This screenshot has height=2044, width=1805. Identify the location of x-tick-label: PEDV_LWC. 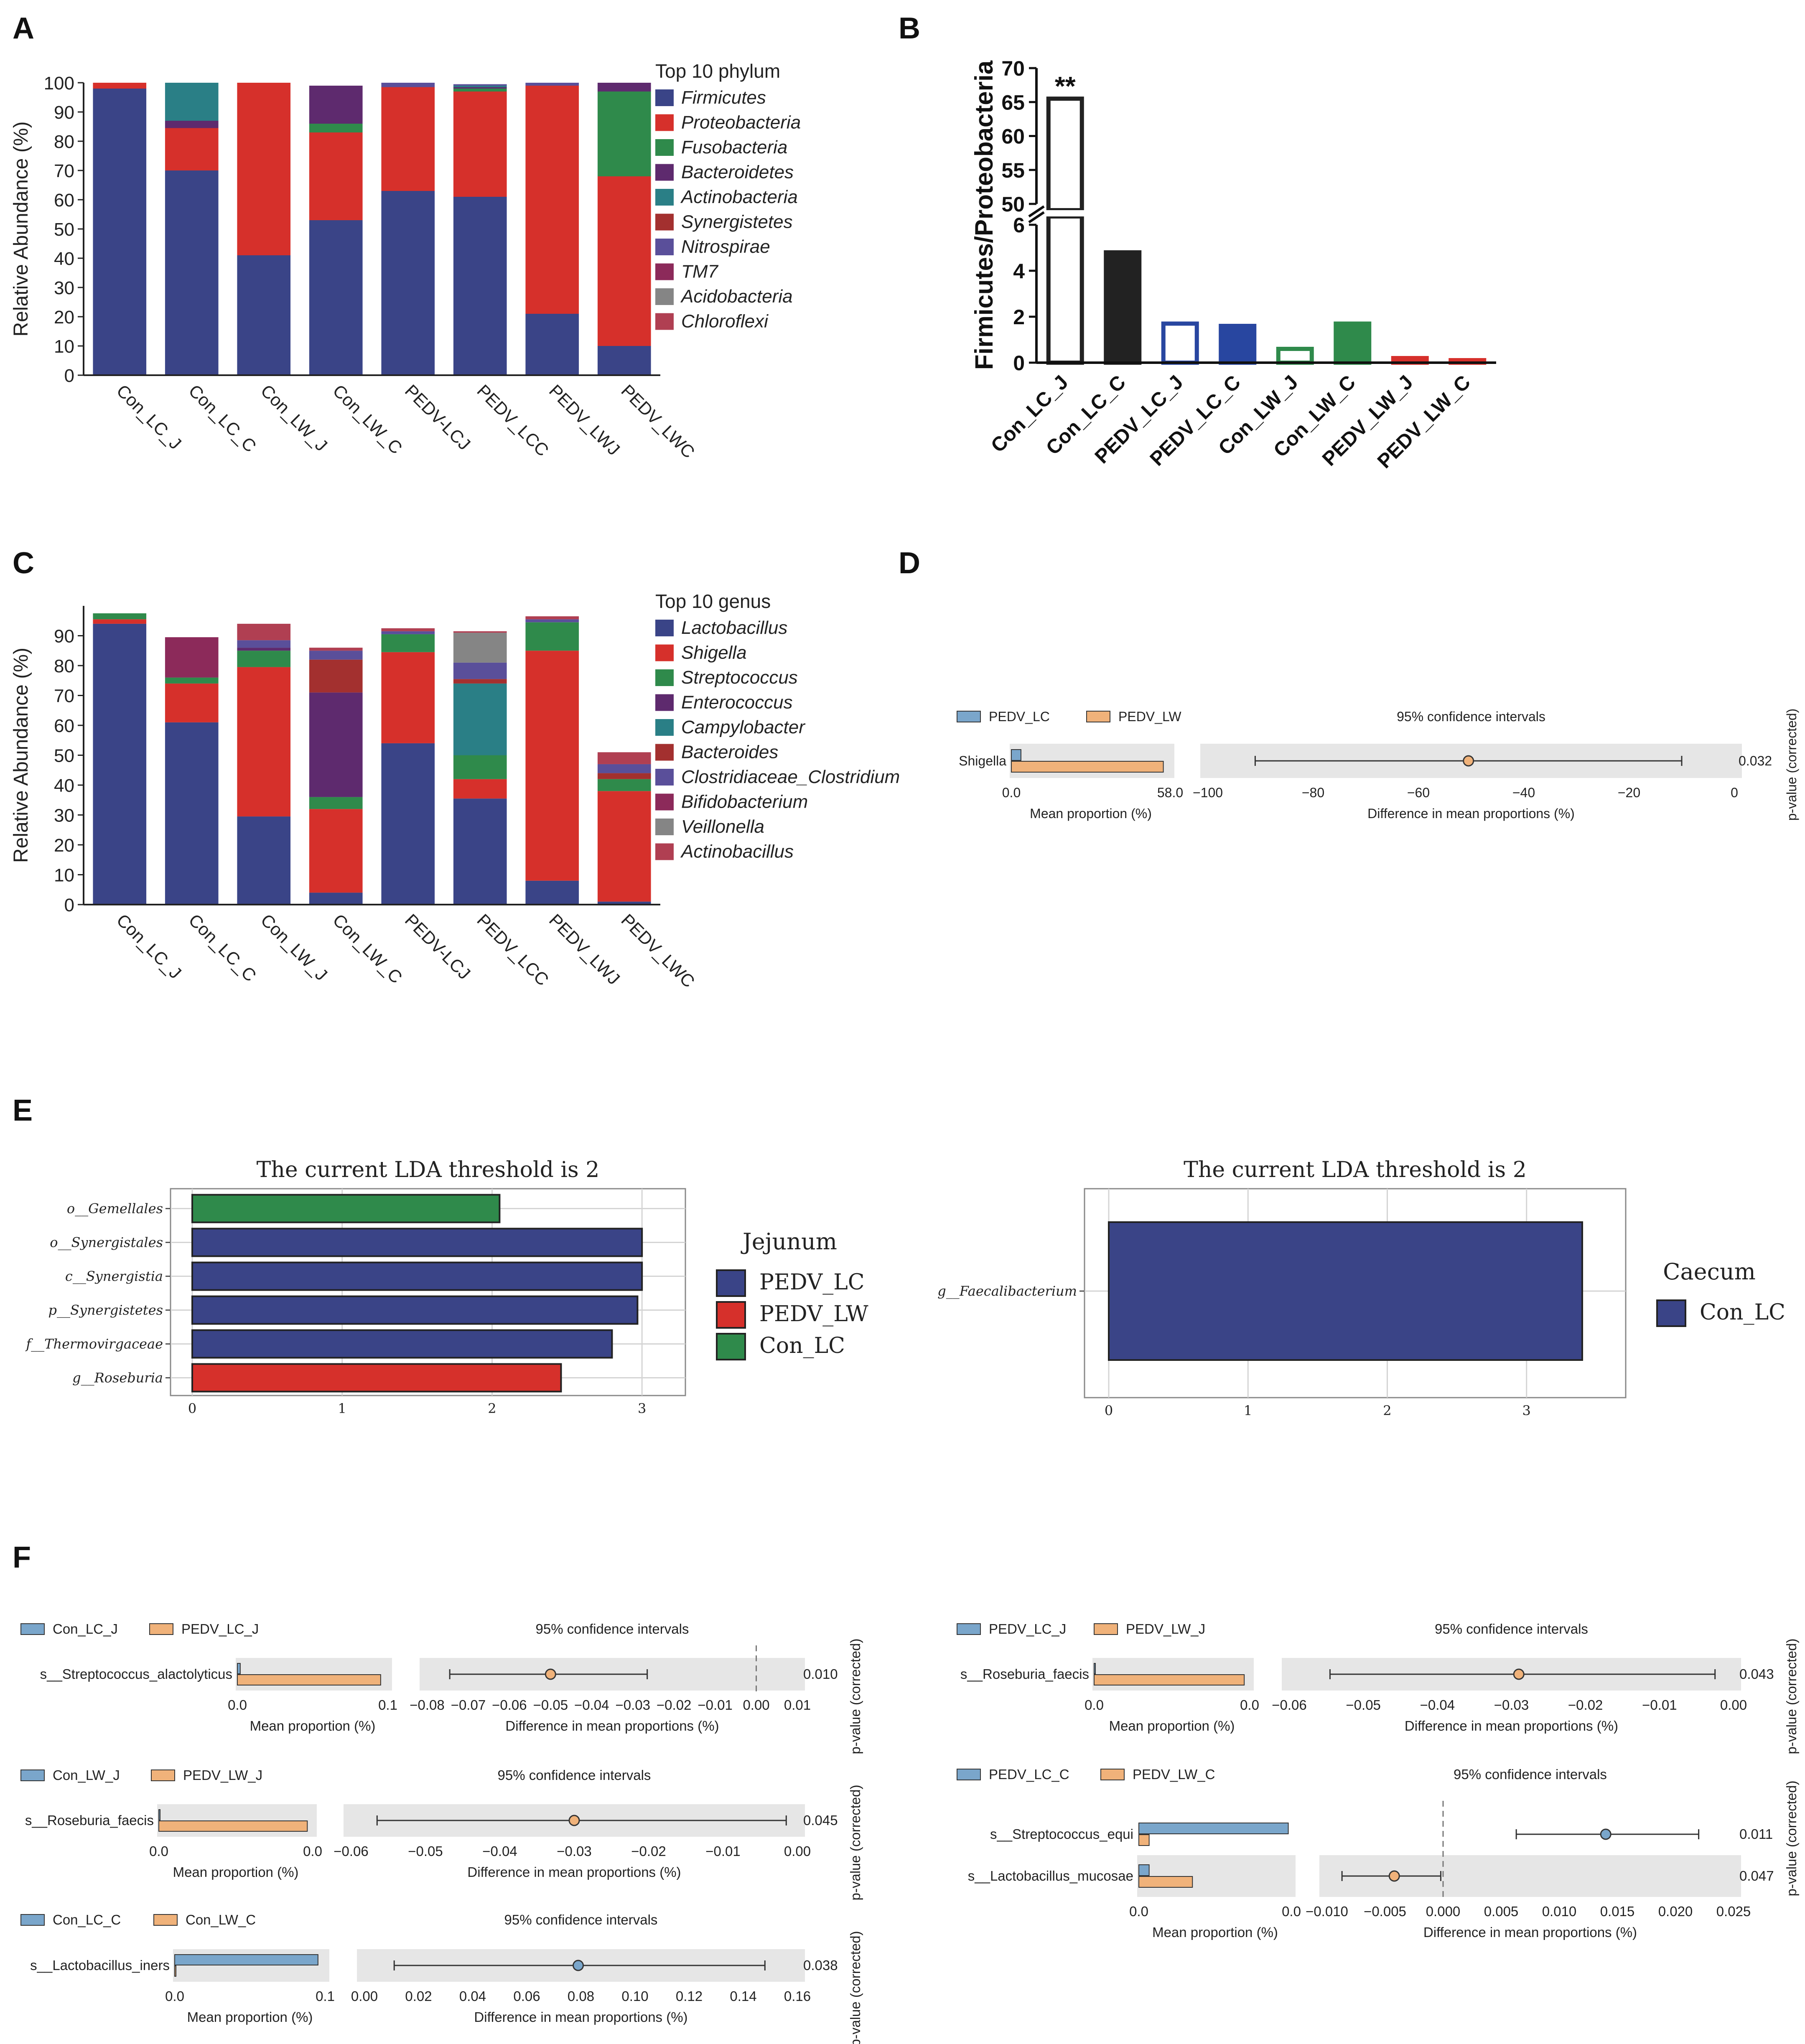
(657, 421).